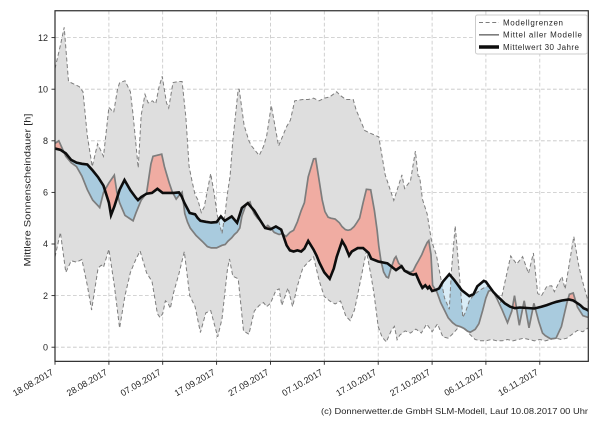 This screenshot has width=600, height=425. What do you see at coordinates (45, 244) in the screenshot?
I see `svg-text: 4` at bounding box center [45, 244].